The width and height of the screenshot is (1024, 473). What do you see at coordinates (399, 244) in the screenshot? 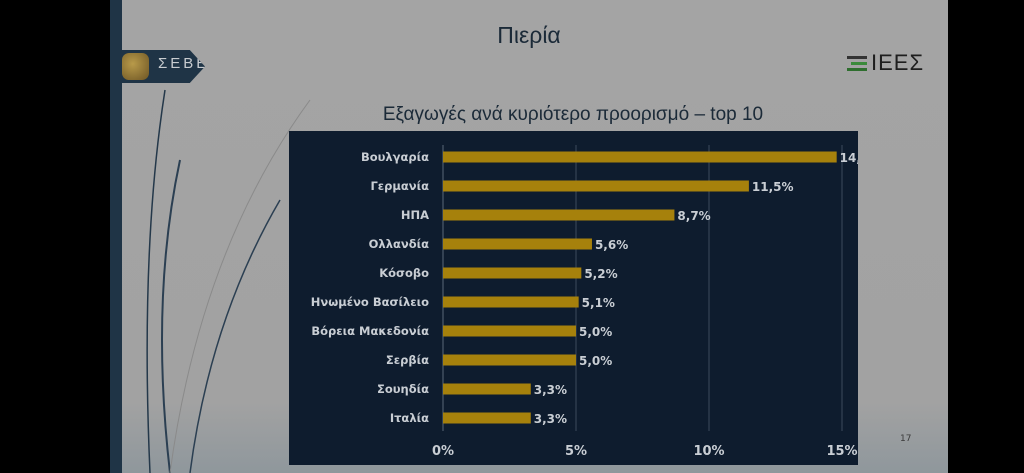
I see `category-label: Ολλανδία` at bounding box center [399, 244].